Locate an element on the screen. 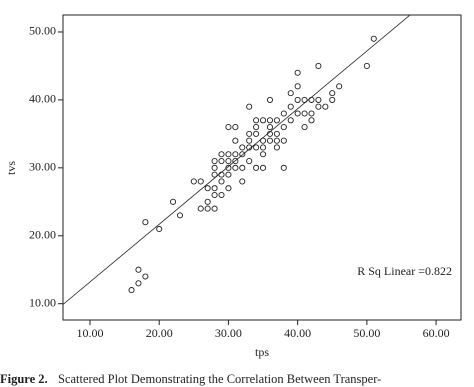 The width and height of the screenshot is (474, 387). x-axis-label: tps is located at coordinates (262, 352).